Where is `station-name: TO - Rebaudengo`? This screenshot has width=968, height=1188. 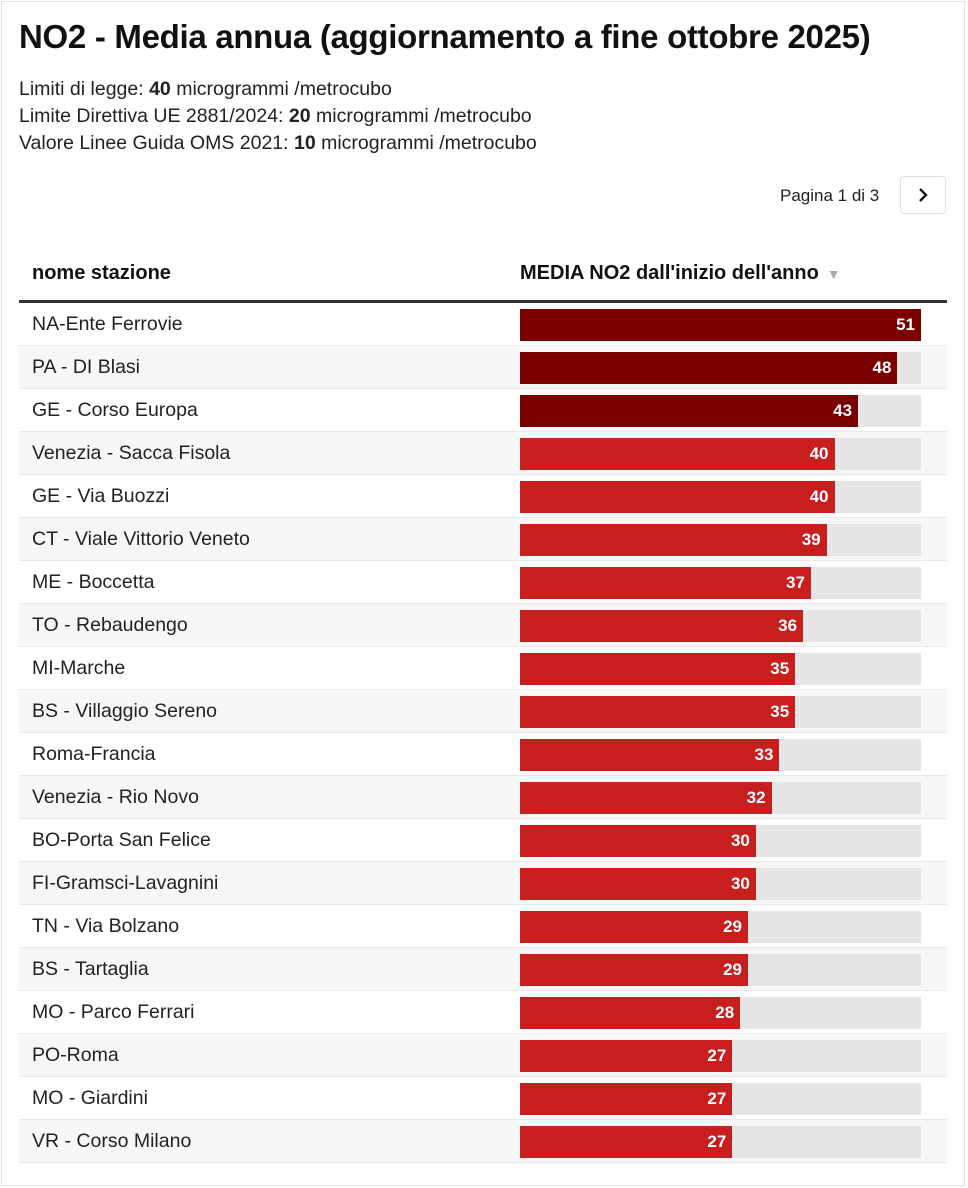
station-name: TO - Rebaudengo is located at coordinates (110, 625).